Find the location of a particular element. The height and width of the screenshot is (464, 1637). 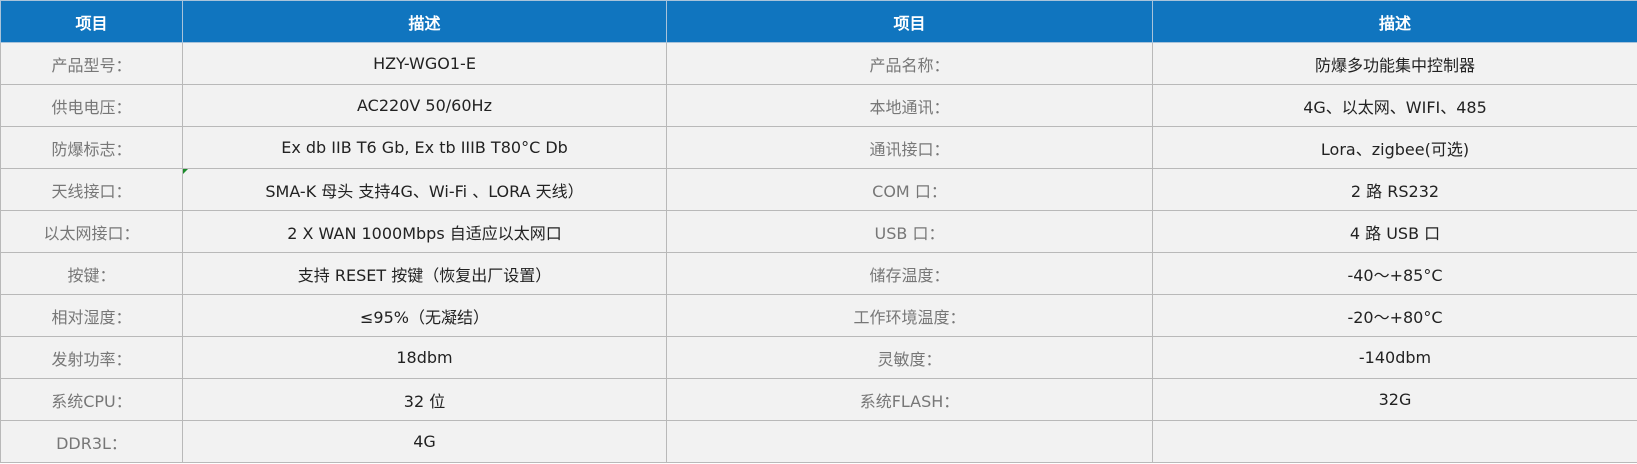

spec-value: Lora、zigbee(可选) is located at coordinates (1394, 147).